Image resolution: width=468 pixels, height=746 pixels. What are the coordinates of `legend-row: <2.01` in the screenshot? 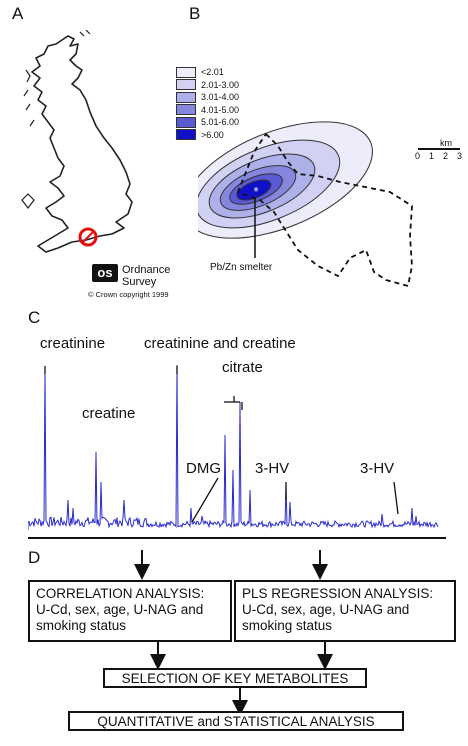 It's located at (207, 72).